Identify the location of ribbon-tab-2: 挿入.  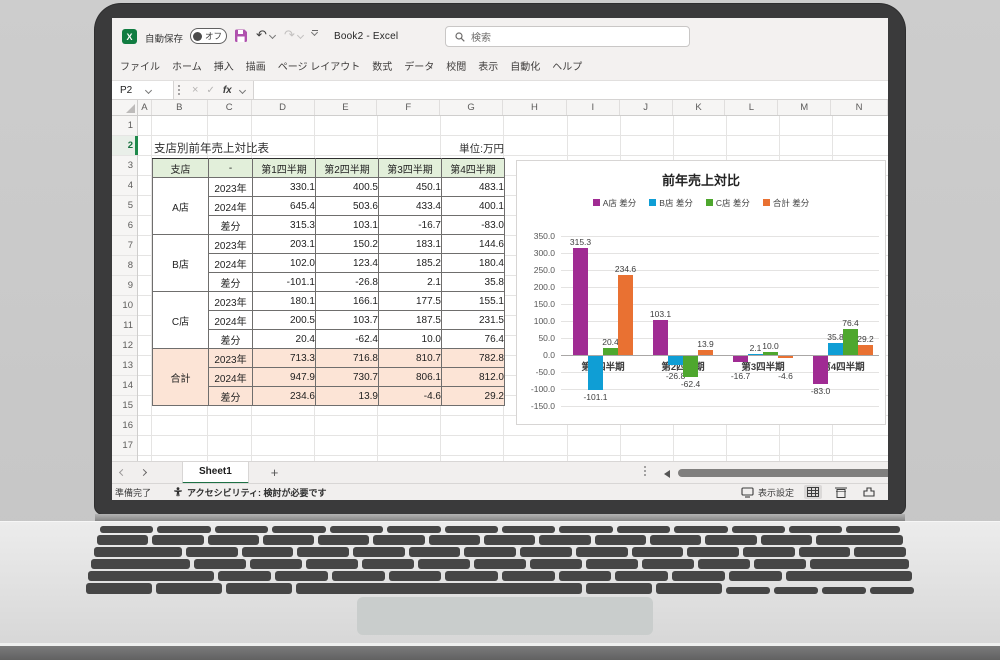
(223, 67).